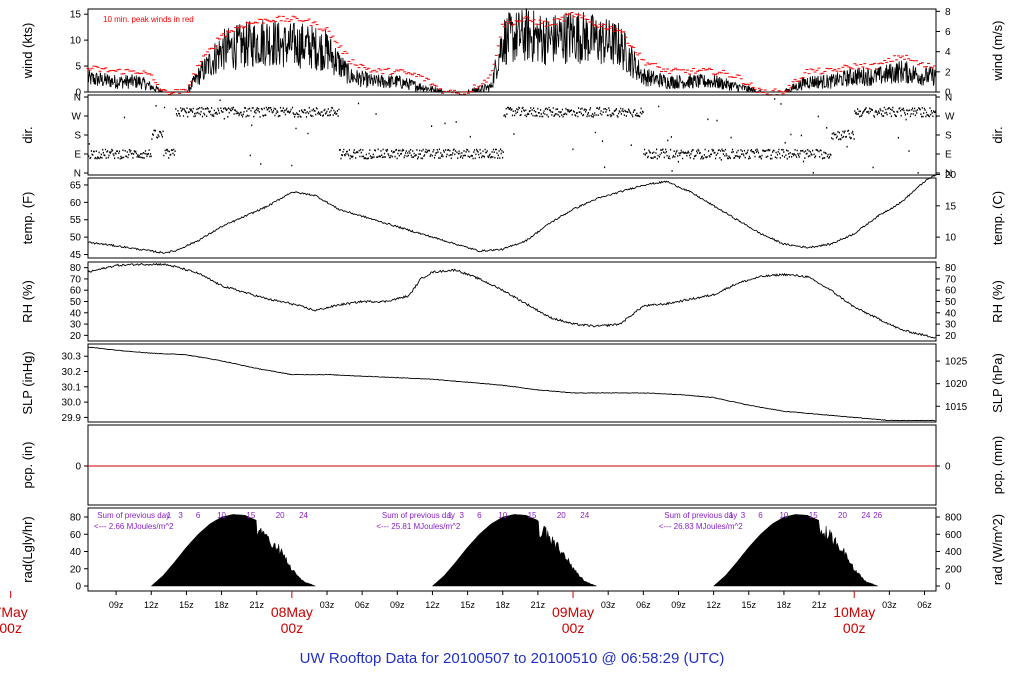 This screenshot has height=700, width=1024. I want to click on rh-right-tick-label: 40, so click(951, 313).